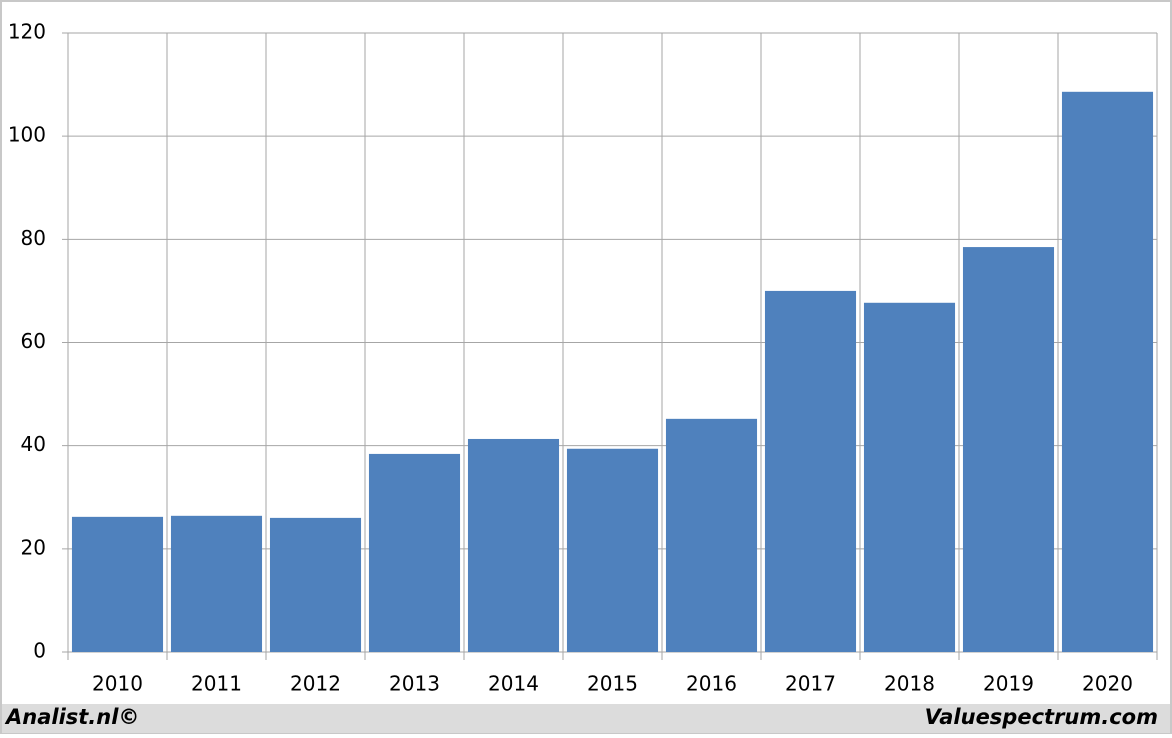 The width and height of the screenshot is (1172, 738). I want to click on x-tick-label: 2012, so click(315, 684).